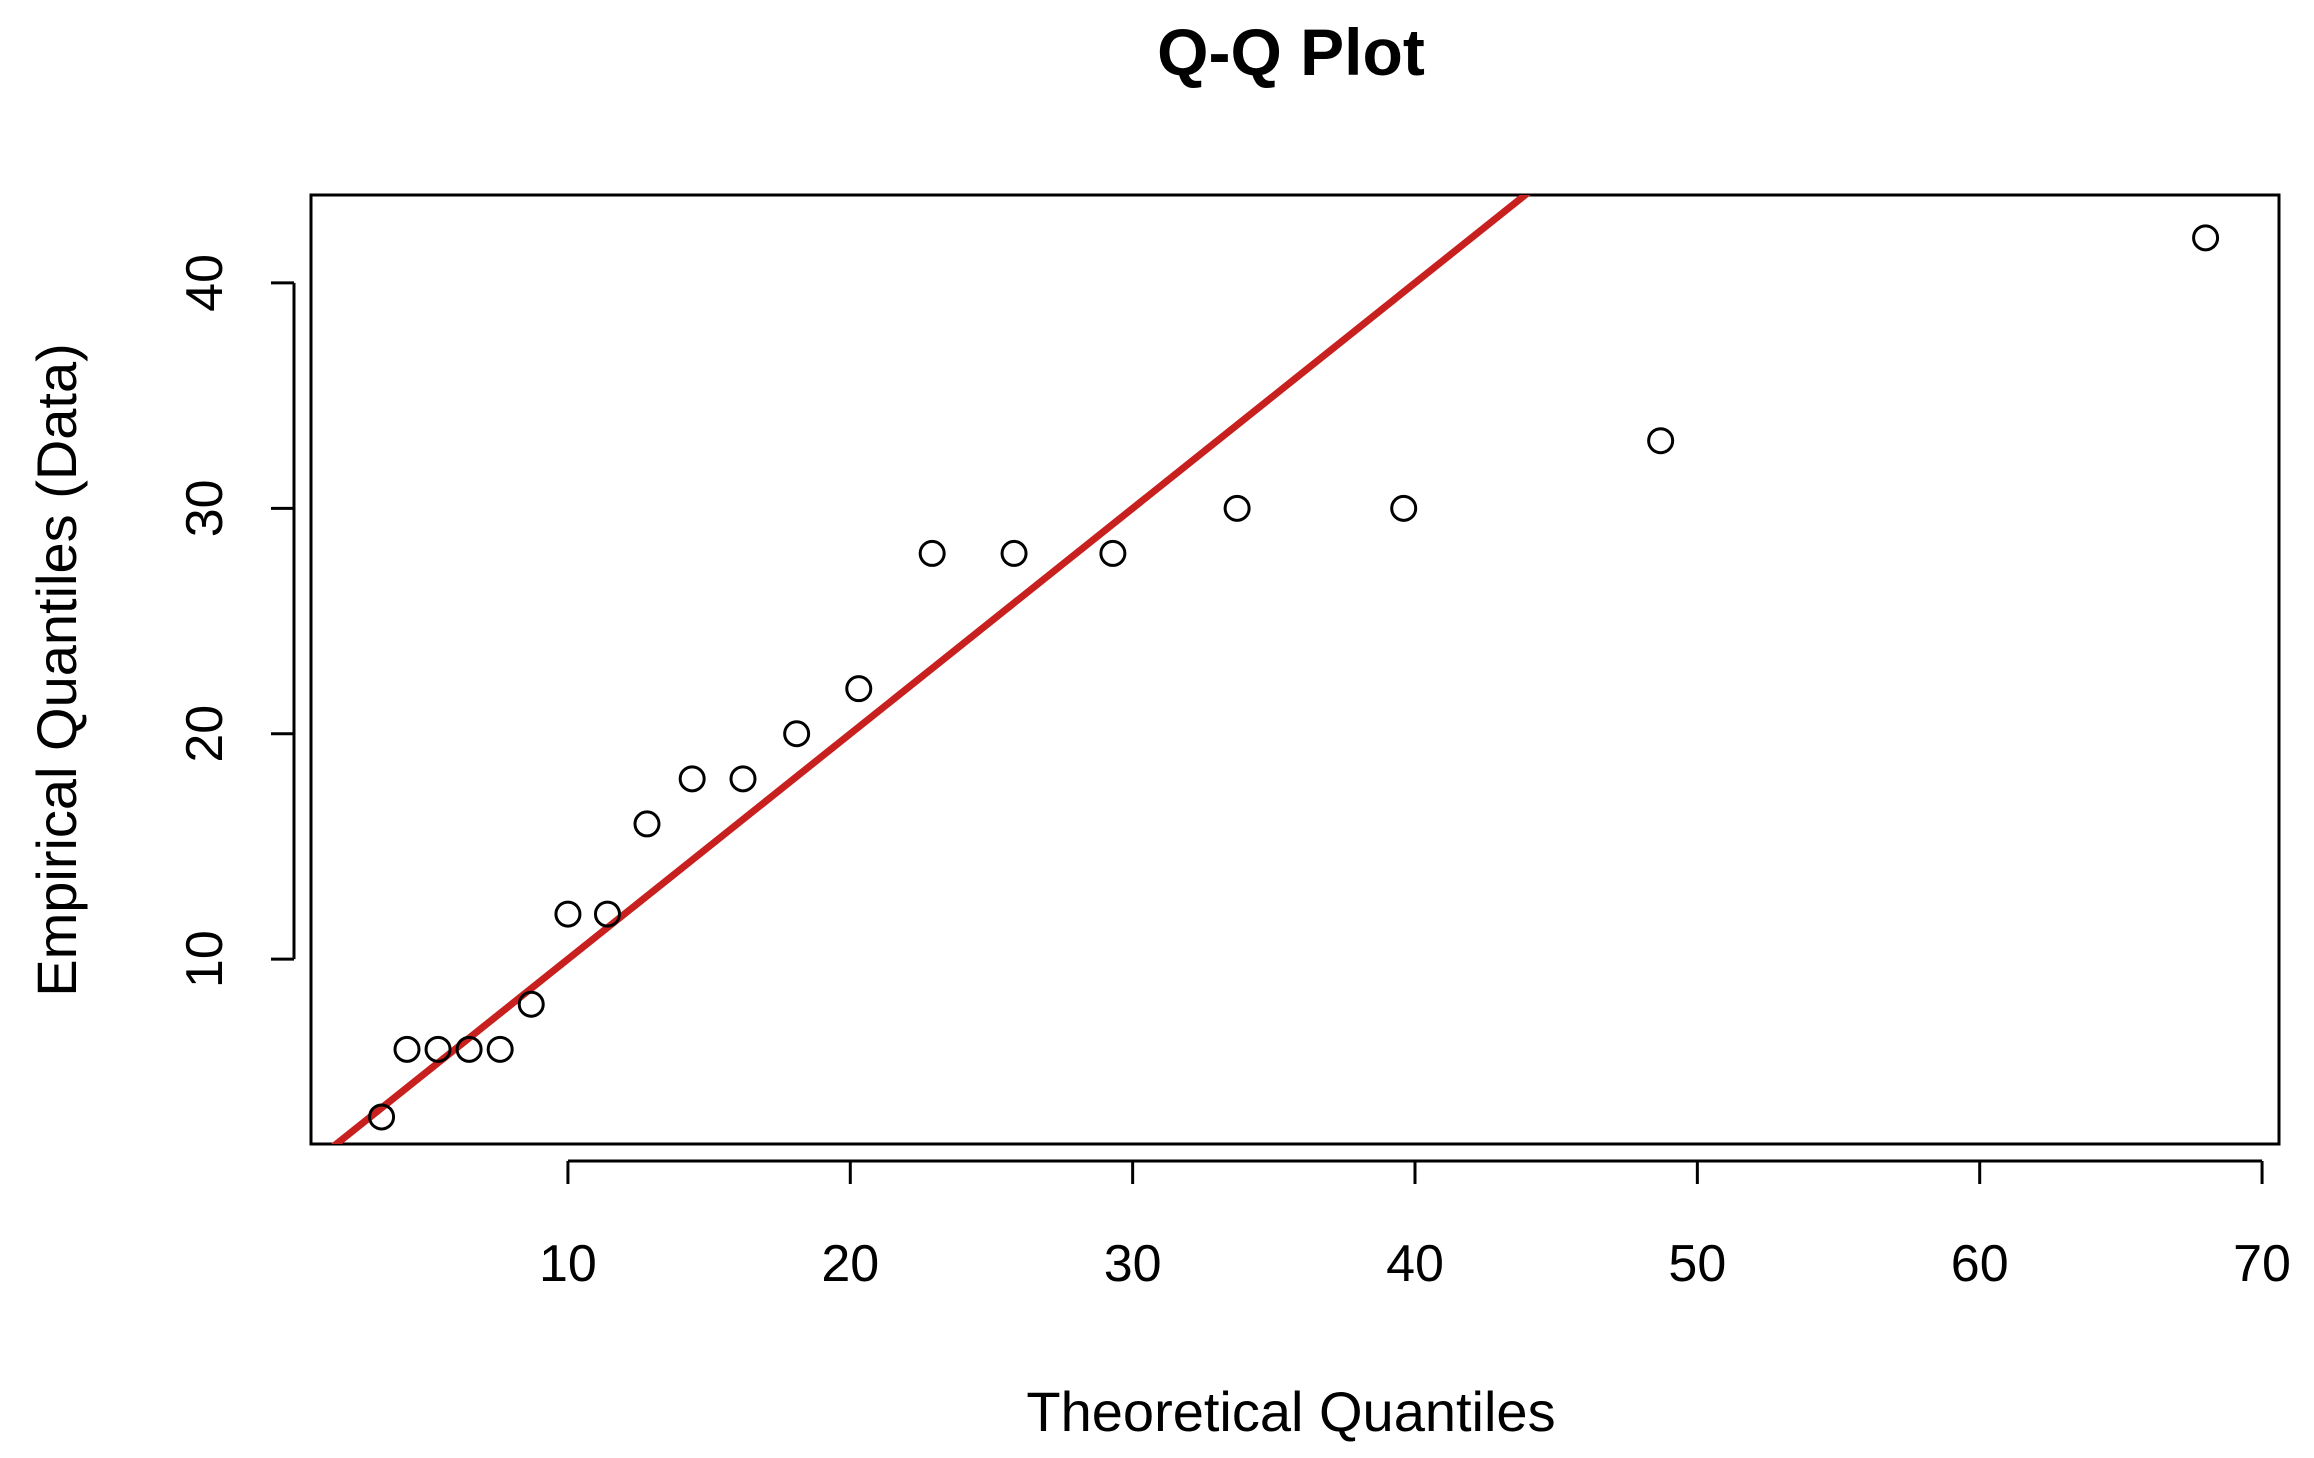 The height and width of the screenshot is (1458, 2314). I want to click on x-tick-label: 30, so click(1133, 1264).